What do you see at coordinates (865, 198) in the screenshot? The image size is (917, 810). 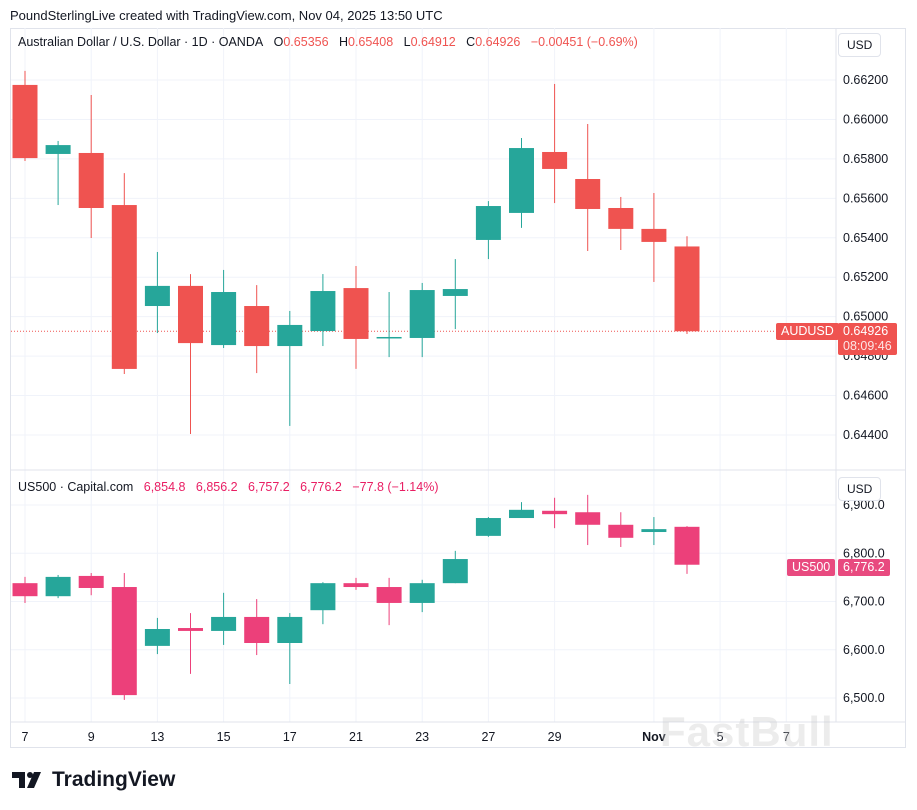 I see `aud-y-tick-label: 0.65600` at bounding box center [865, 198].